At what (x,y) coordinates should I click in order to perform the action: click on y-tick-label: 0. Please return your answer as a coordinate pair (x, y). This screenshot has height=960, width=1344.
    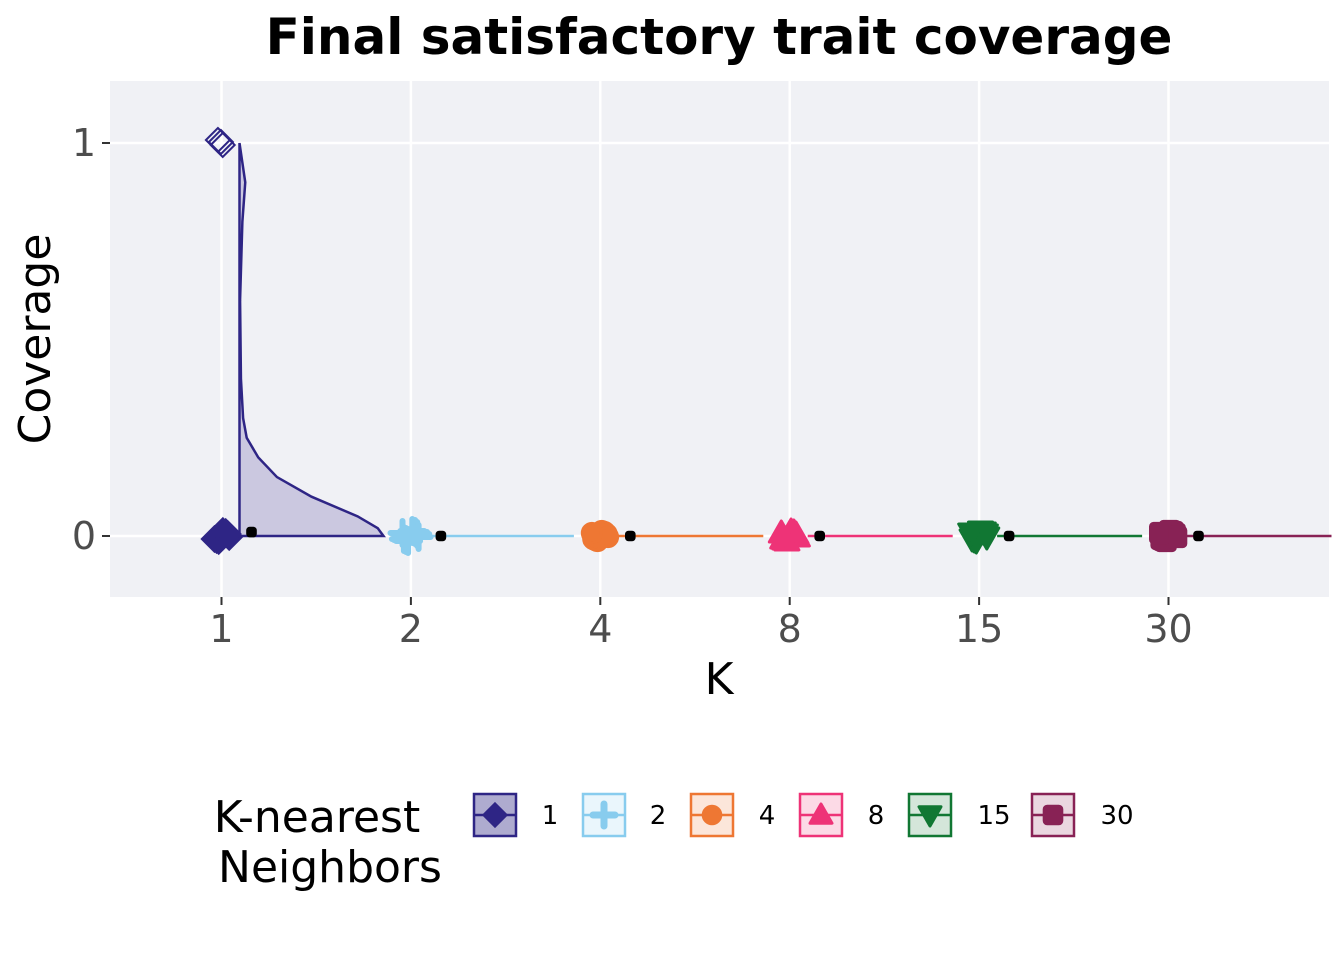
    Looking at the image, I should click on (84, 536).